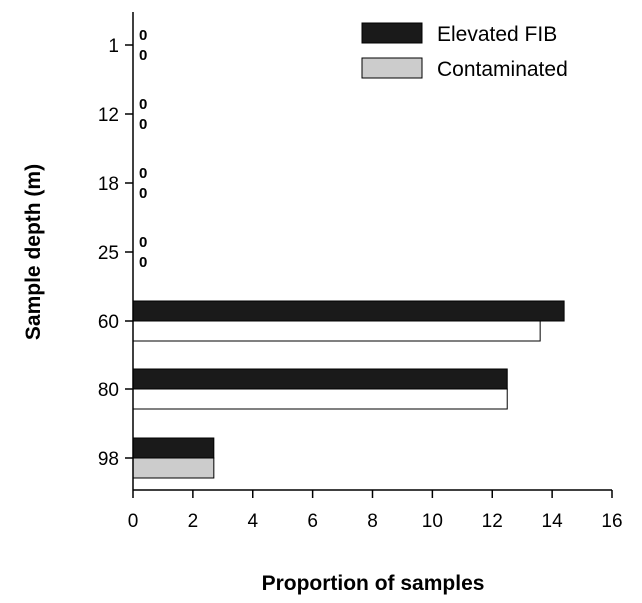 The width and height of the screenshot is (642, 603). I want to click on y-tick-label-1: 1, so click(113, 46).